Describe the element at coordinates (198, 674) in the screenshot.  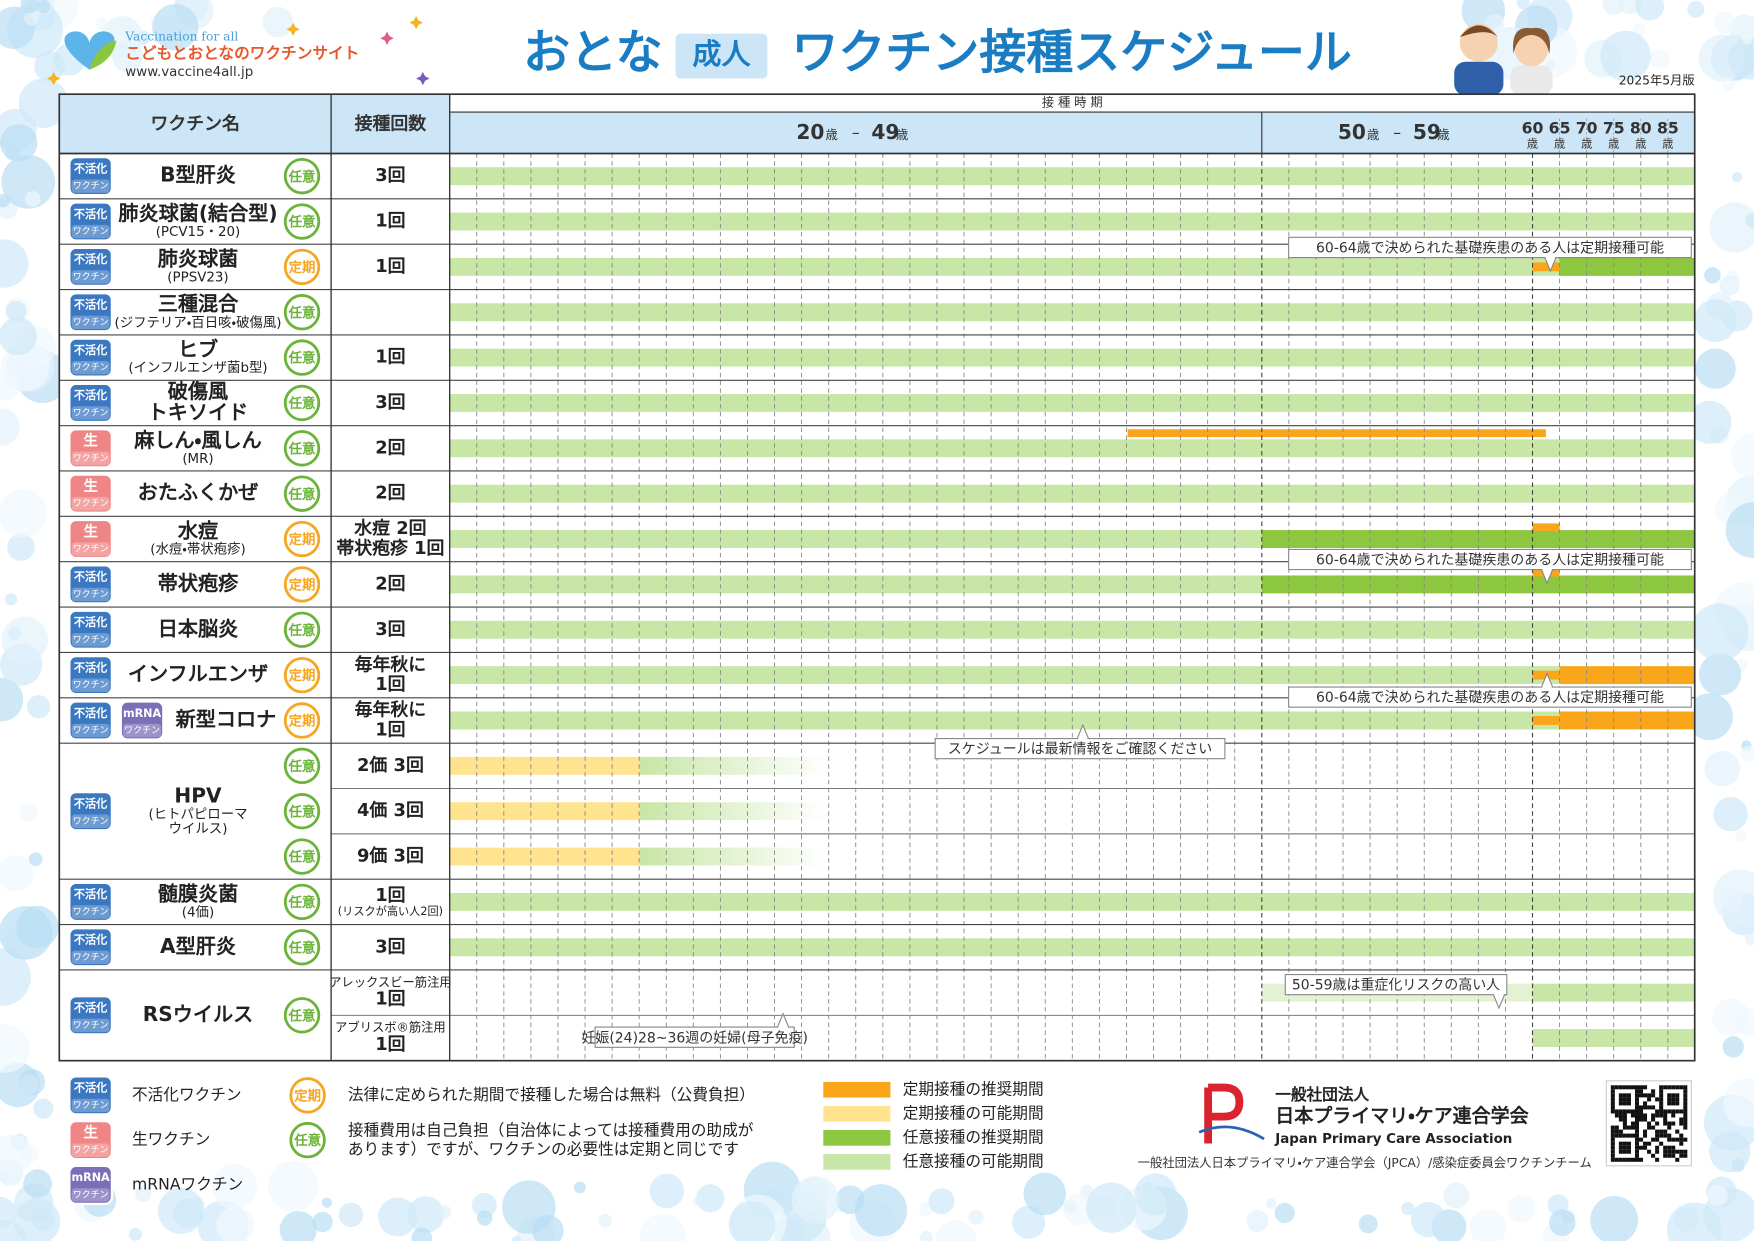
I see `vaccine-name: インフルエンザ` at that location.